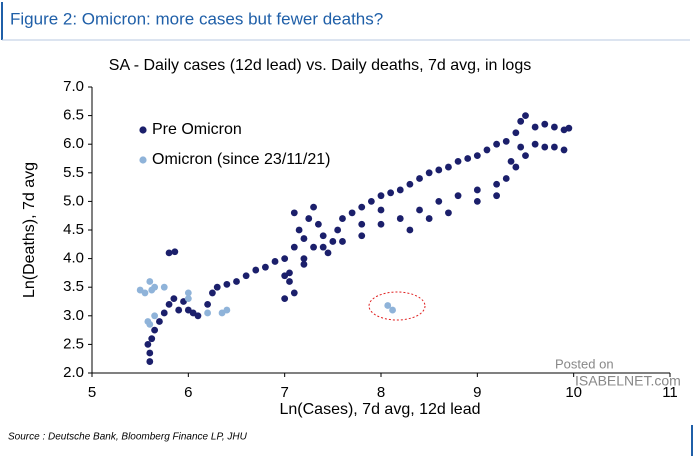  Describe the element at coordinates (197, 129) in the screenshot. I see `legend-label: Pre Omicron` at that location.